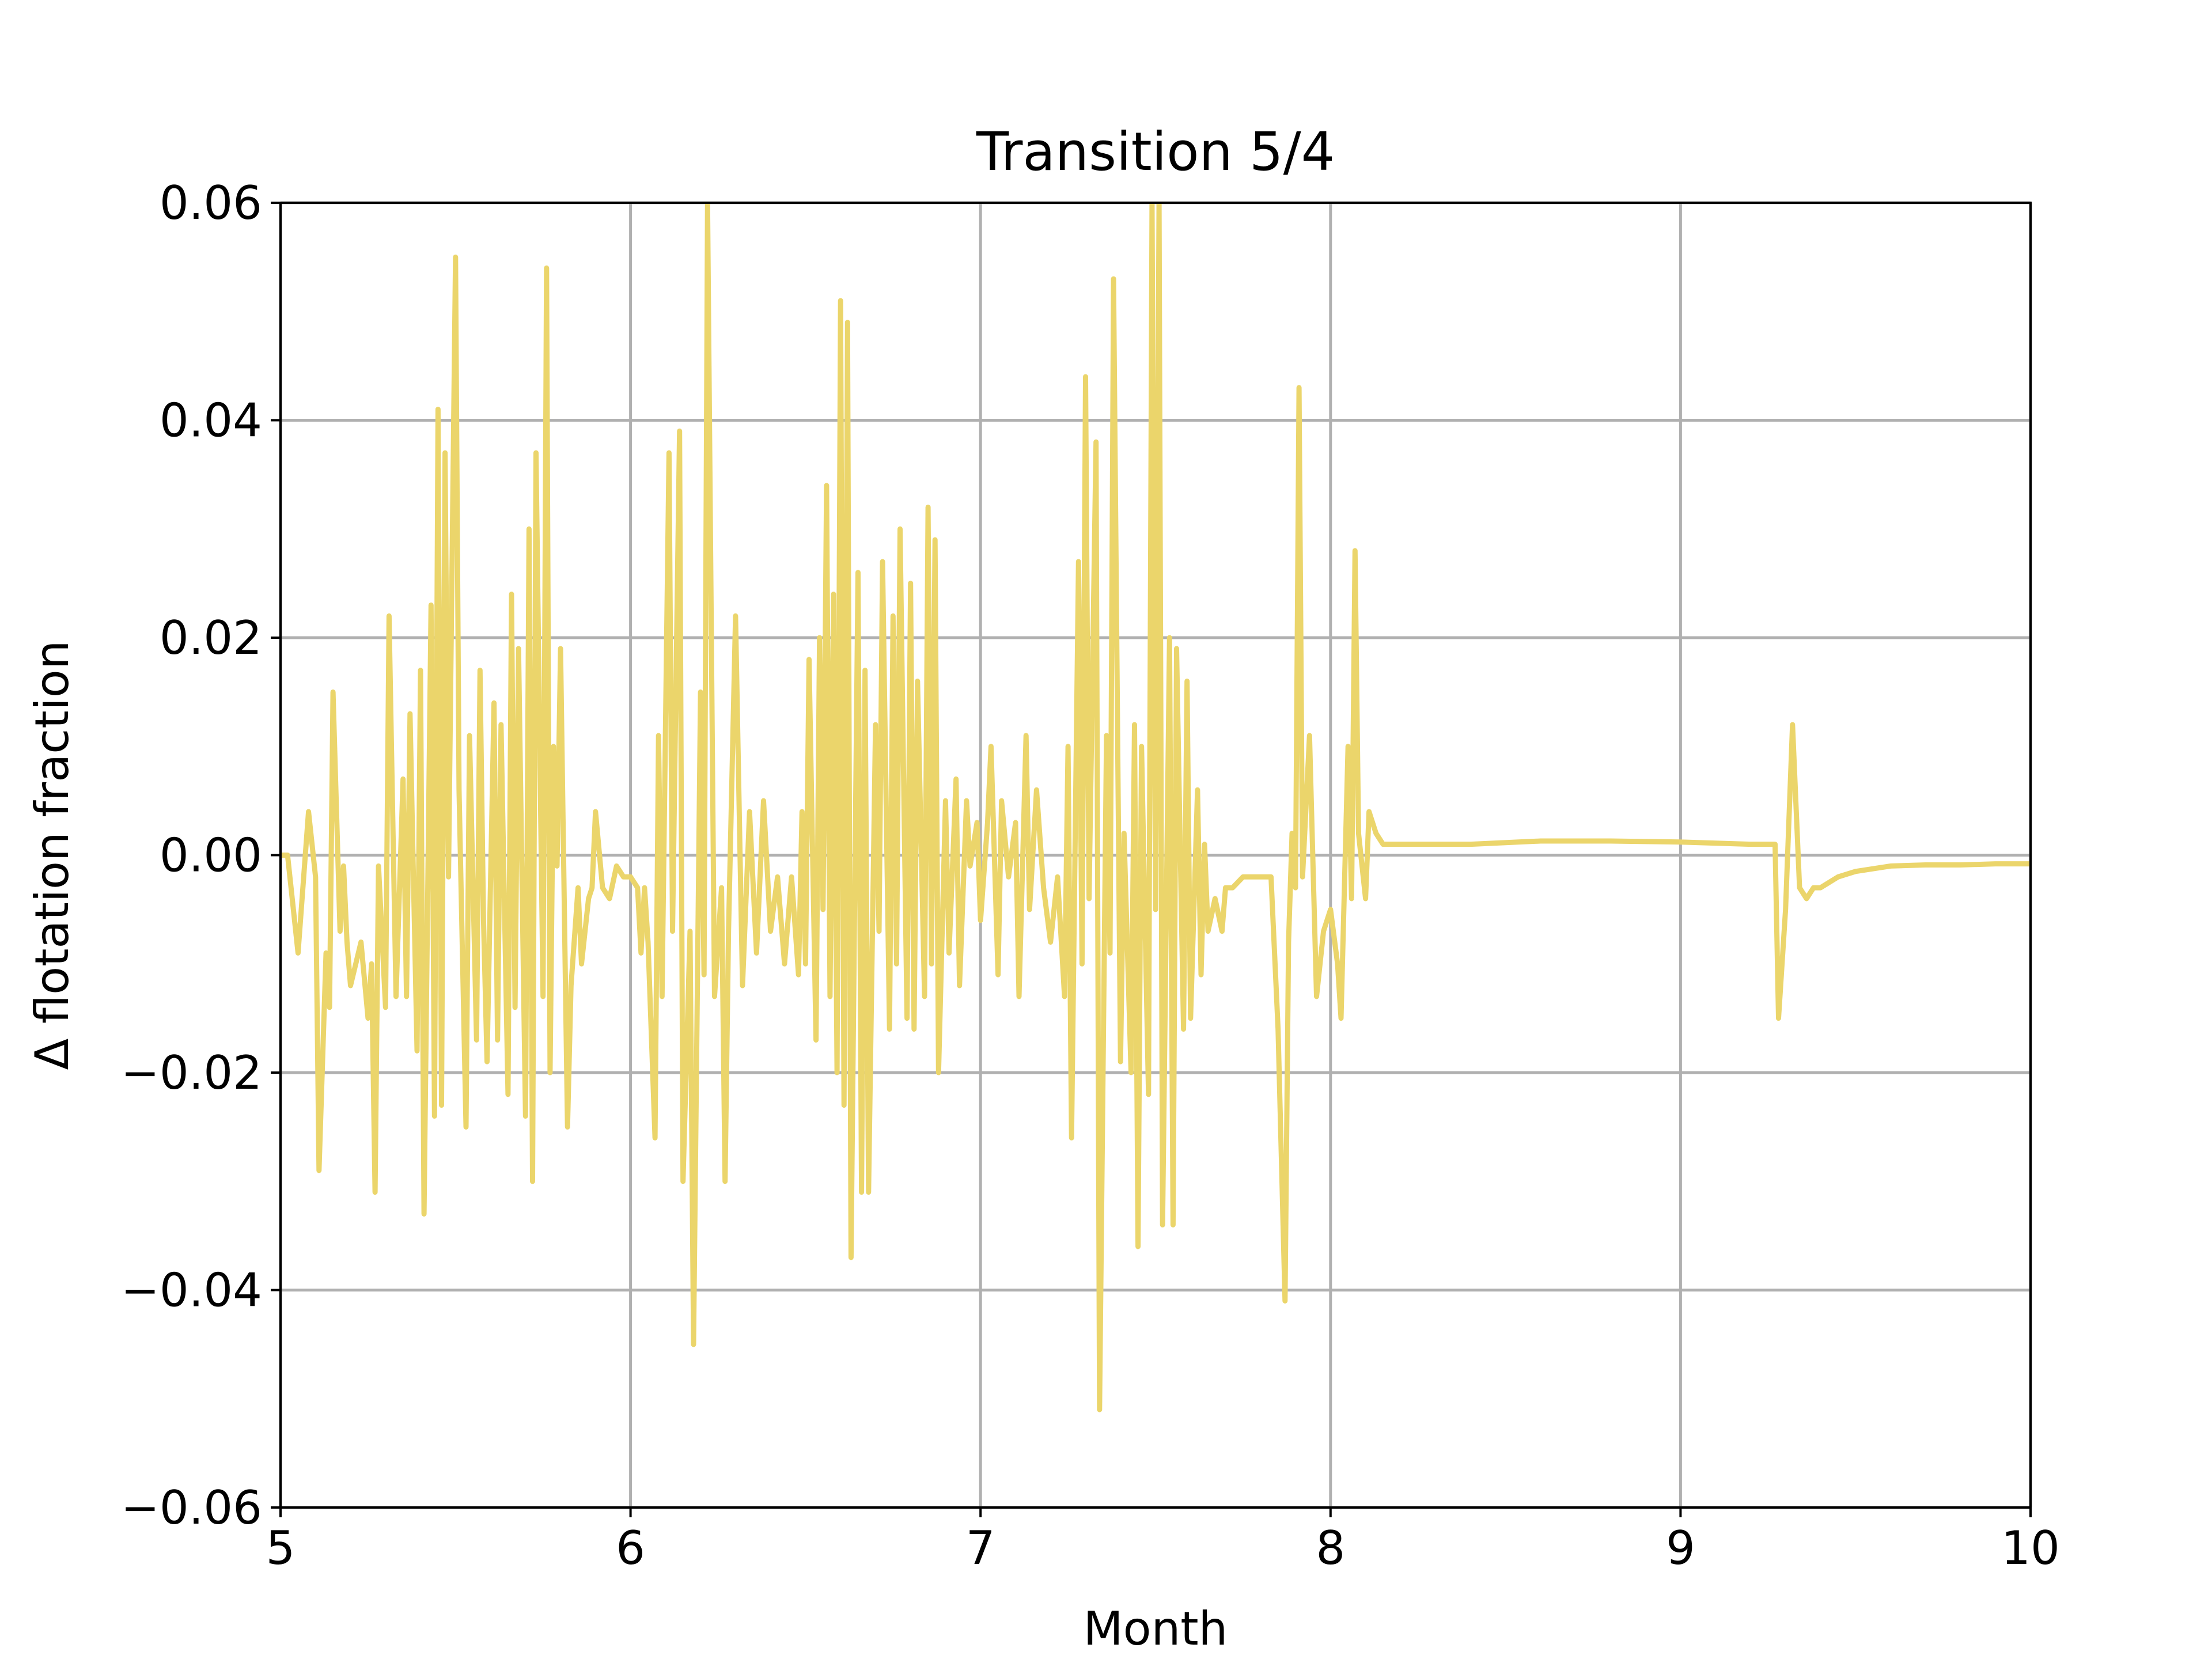 The height and width of the screenshot is (1659, 2212). I want to click on y-tick-label: 0.00, so click(211, 855).